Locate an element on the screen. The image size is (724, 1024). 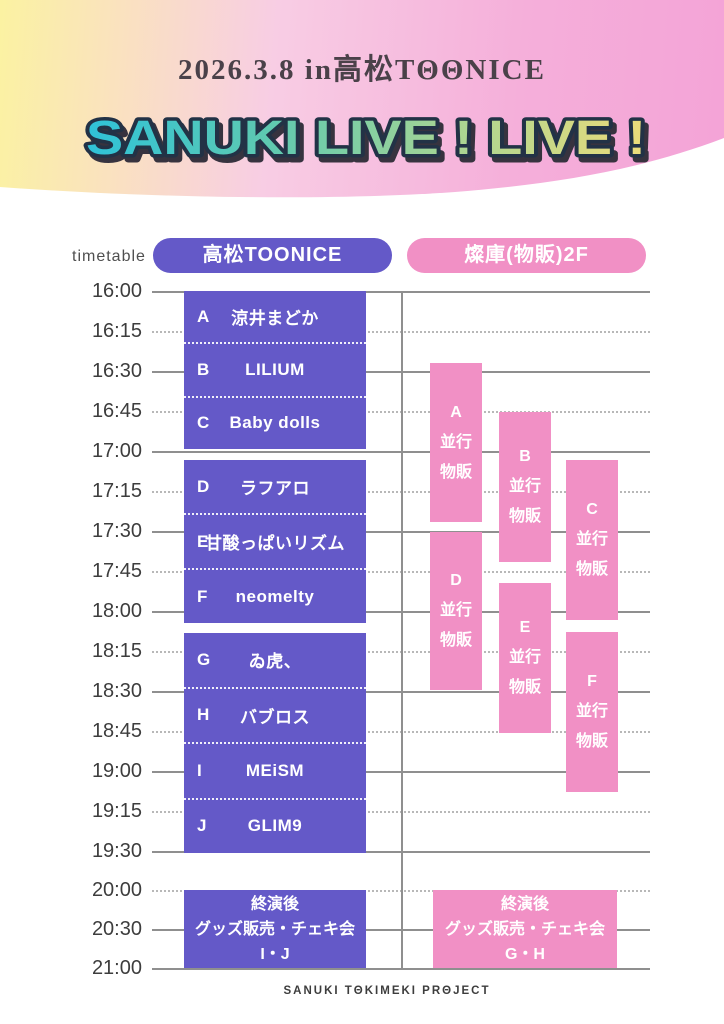
time-label: 18:45 is located at coordinates (116, 731).